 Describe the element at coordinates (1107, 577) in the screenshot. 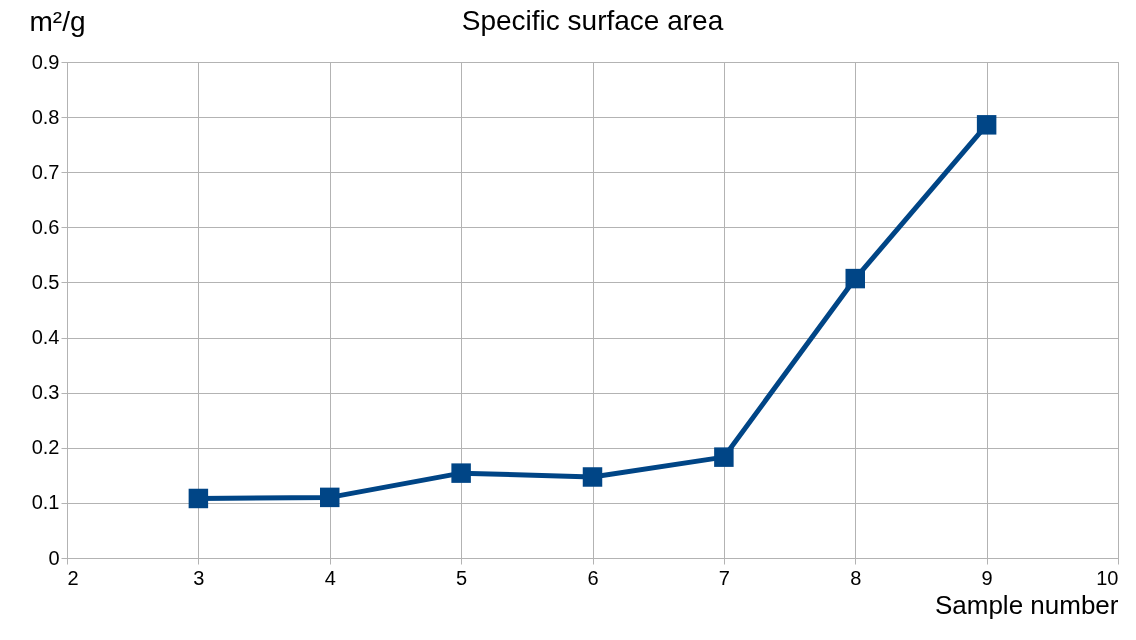

I see `x-tick-label: 10` at that location.